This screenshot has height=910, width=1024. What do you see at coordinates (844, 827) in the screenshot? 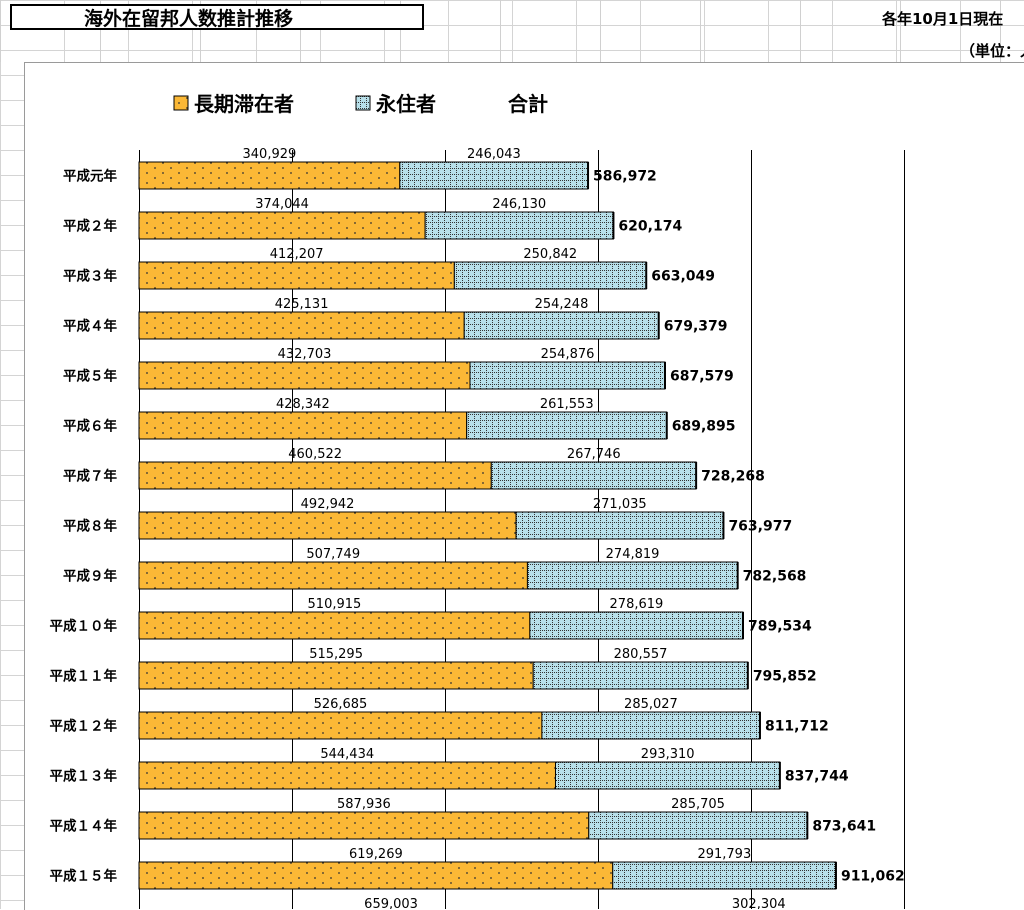
I see `data-label-total: 873,641` at bounding box center [844, 827].